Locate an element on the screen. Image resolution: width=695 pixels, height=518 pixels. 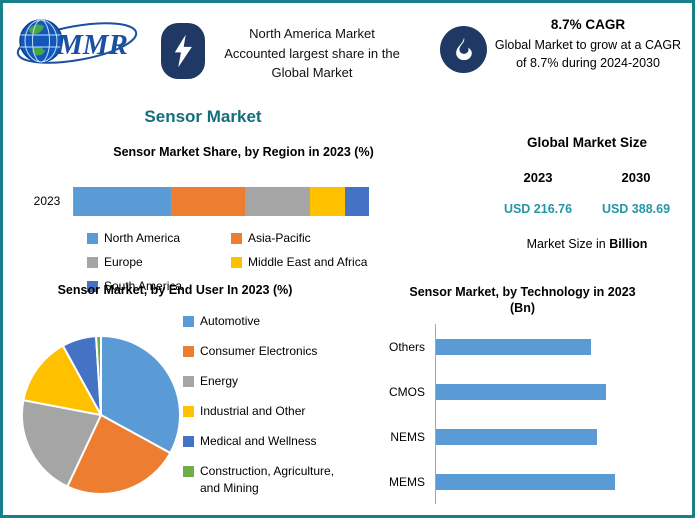
market-size-values: USD 216.76 USD 388.69 is located at coordinates (587, 209).